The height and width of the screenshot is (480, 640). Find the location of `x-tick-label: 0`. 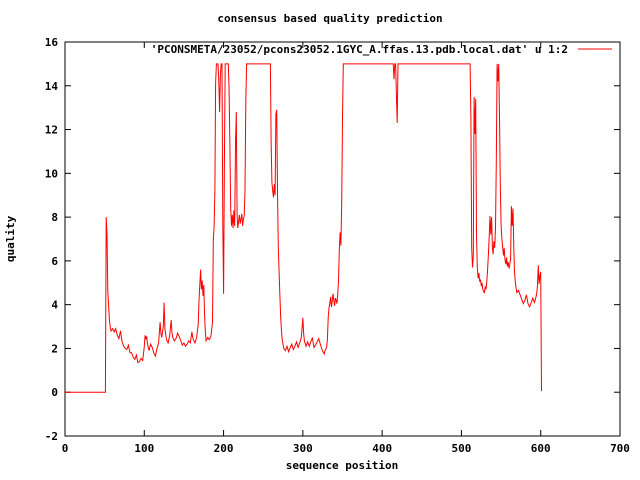

x-tick-label: 0 is located at coordinates (65, 448).